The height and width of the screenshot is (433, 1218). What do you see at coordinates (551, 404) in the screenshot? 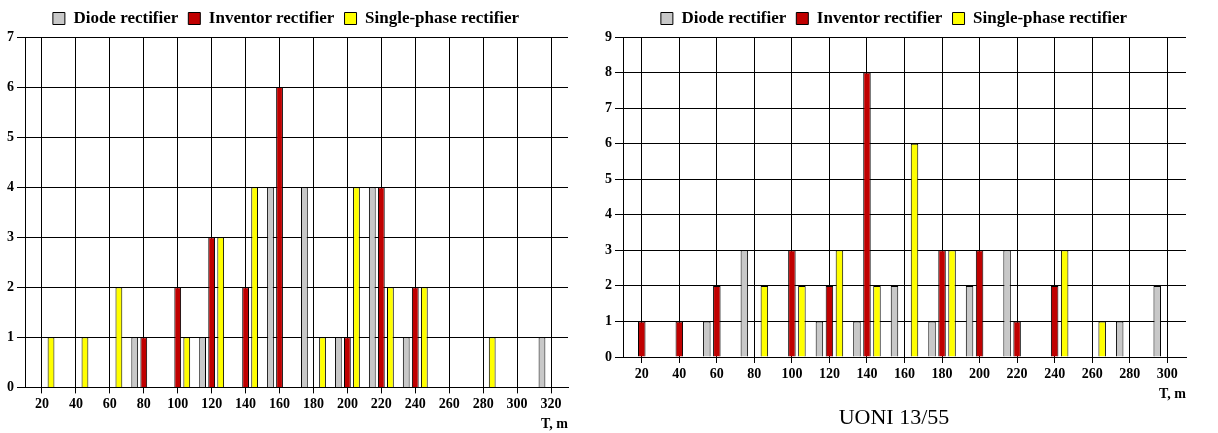
I see `x-tick-label: 320` at bounding box center [551, 404].